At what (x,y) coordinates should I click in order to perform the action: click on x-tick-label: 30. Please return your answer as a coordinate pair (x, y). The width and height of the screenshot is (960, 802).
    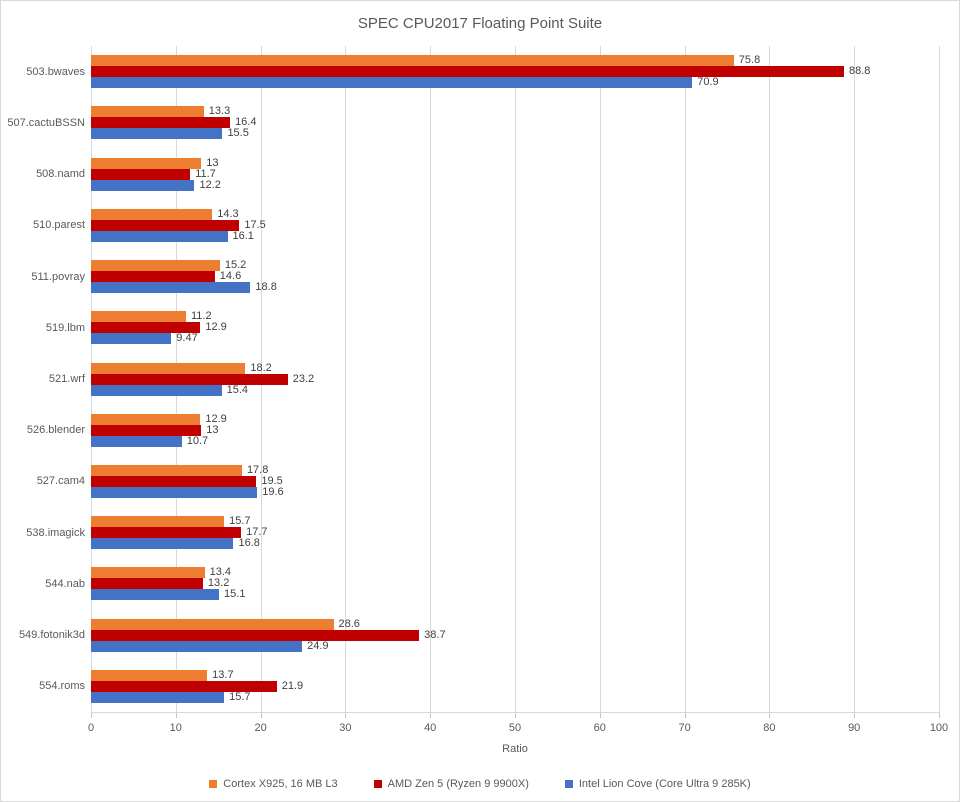
    Looking at the image, I should click on (345, 728).